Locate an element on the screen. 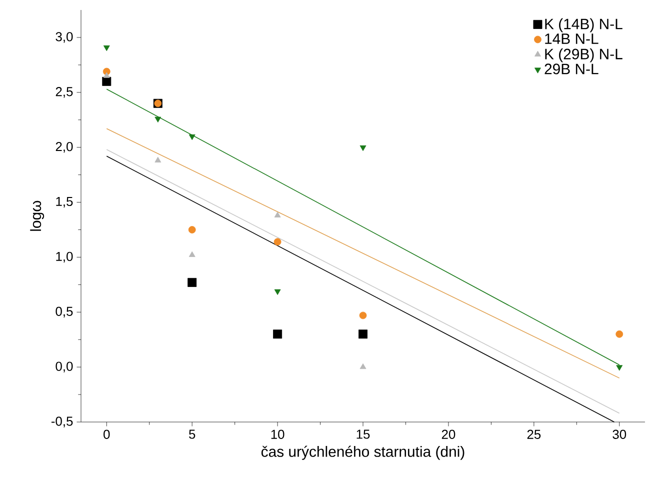 The width and height of the screenshot is (647, 483). y-tick-label: 0,5 is located at coordinates (64, 312).